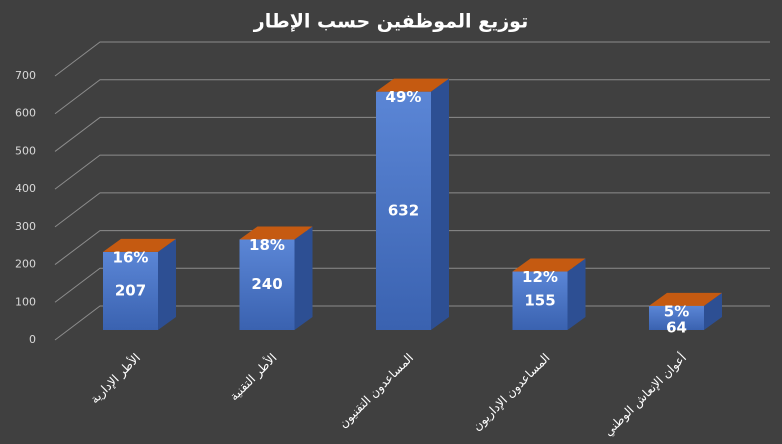  I want to click on y-tick-label: 0, so click(32, 339).